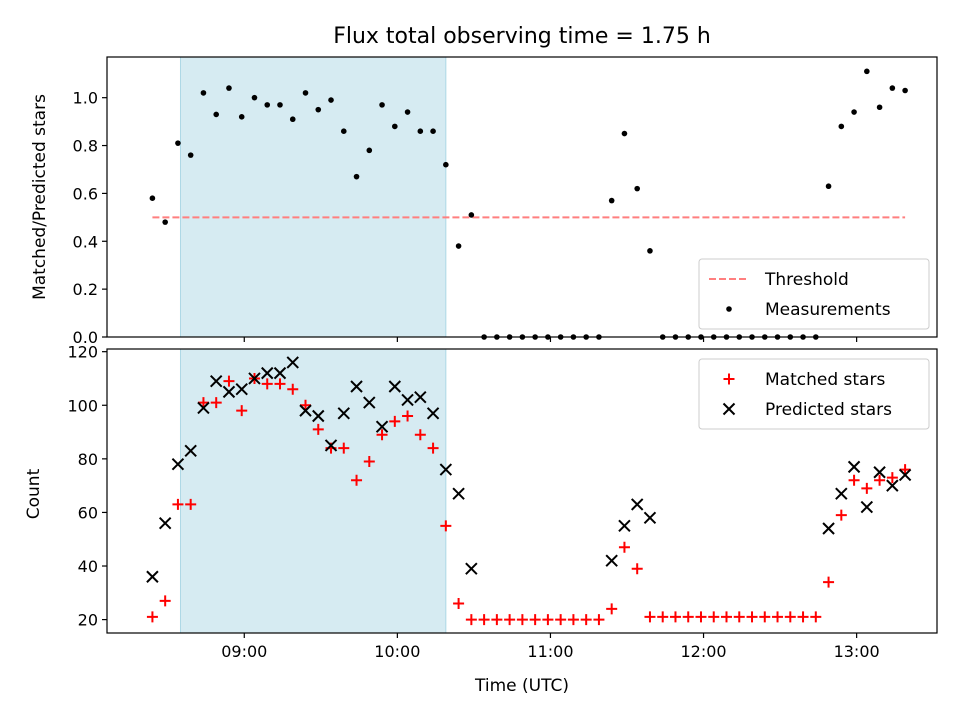 The height and width of the screenshot is (720, 960). What do you see at coordinates (313, 491) in the screenshot?
I see `bottom-highlight-band` at bounding box center [313, 491].